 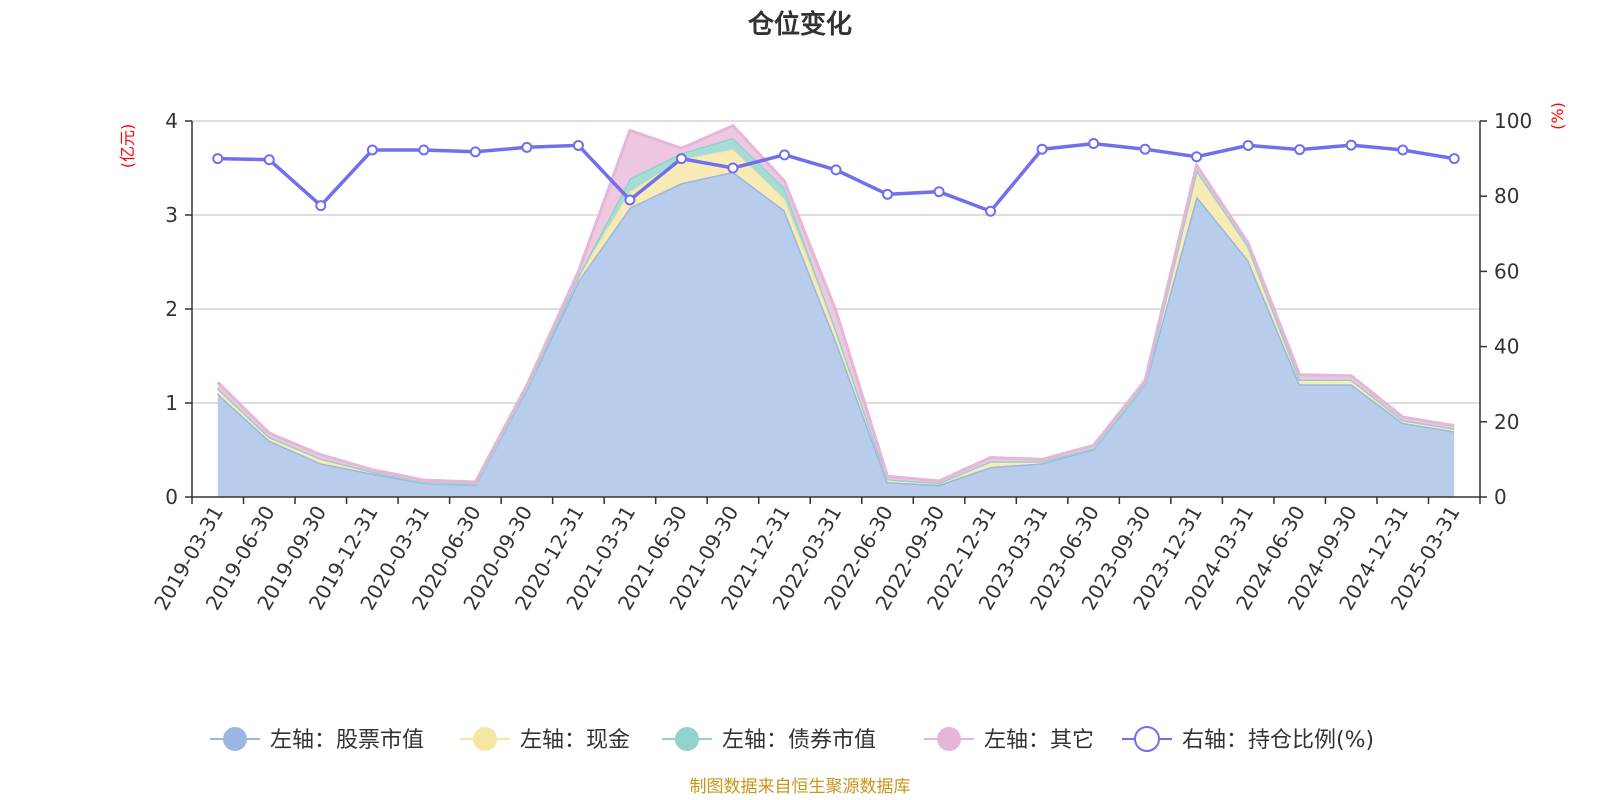 I want to click on left-tick-label: 4, so click(x=171, y=121).